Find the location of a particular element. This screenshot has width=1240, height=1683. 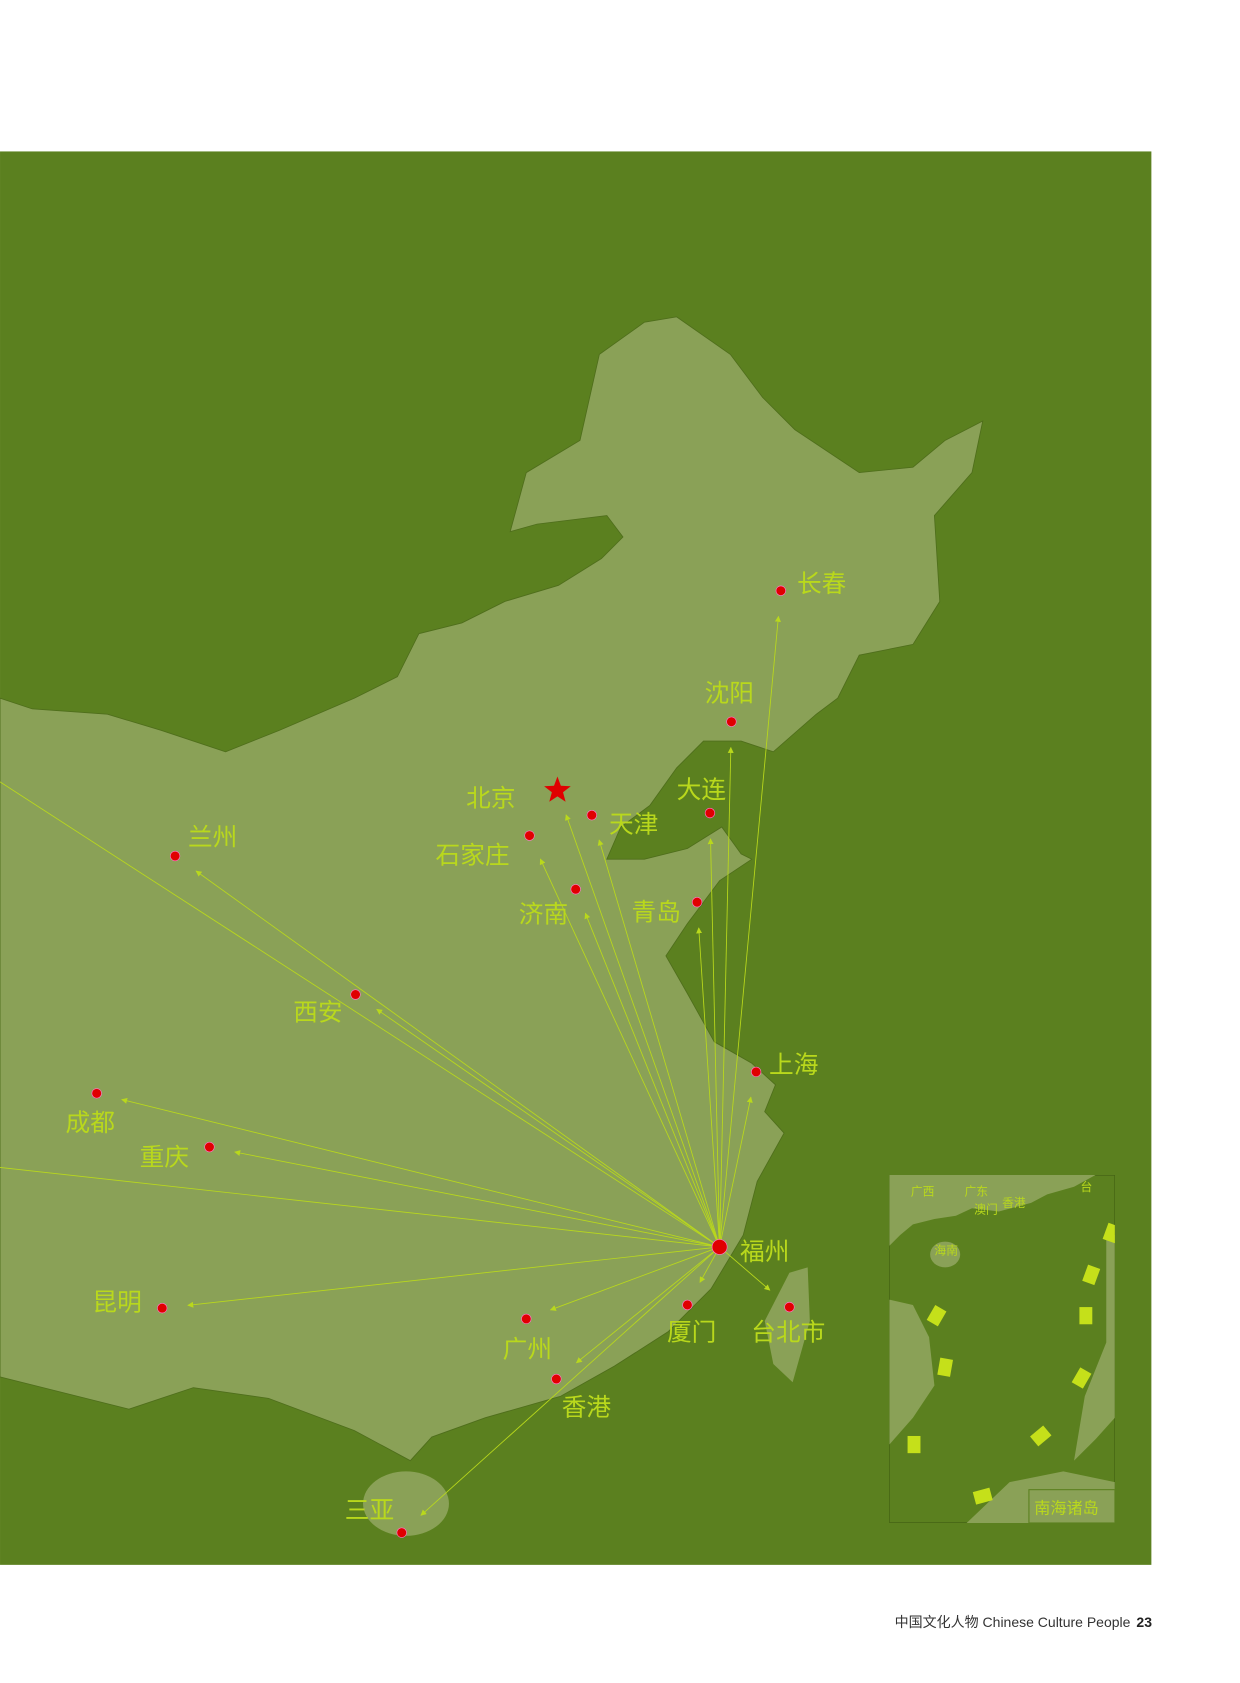

inset-label: 广西 is located at coordinates (923, 1191).